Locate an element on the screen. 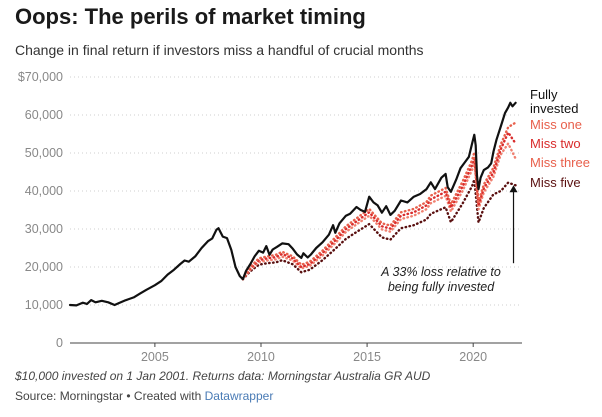  series-label: Miss two is located at coordinates (555, 143).